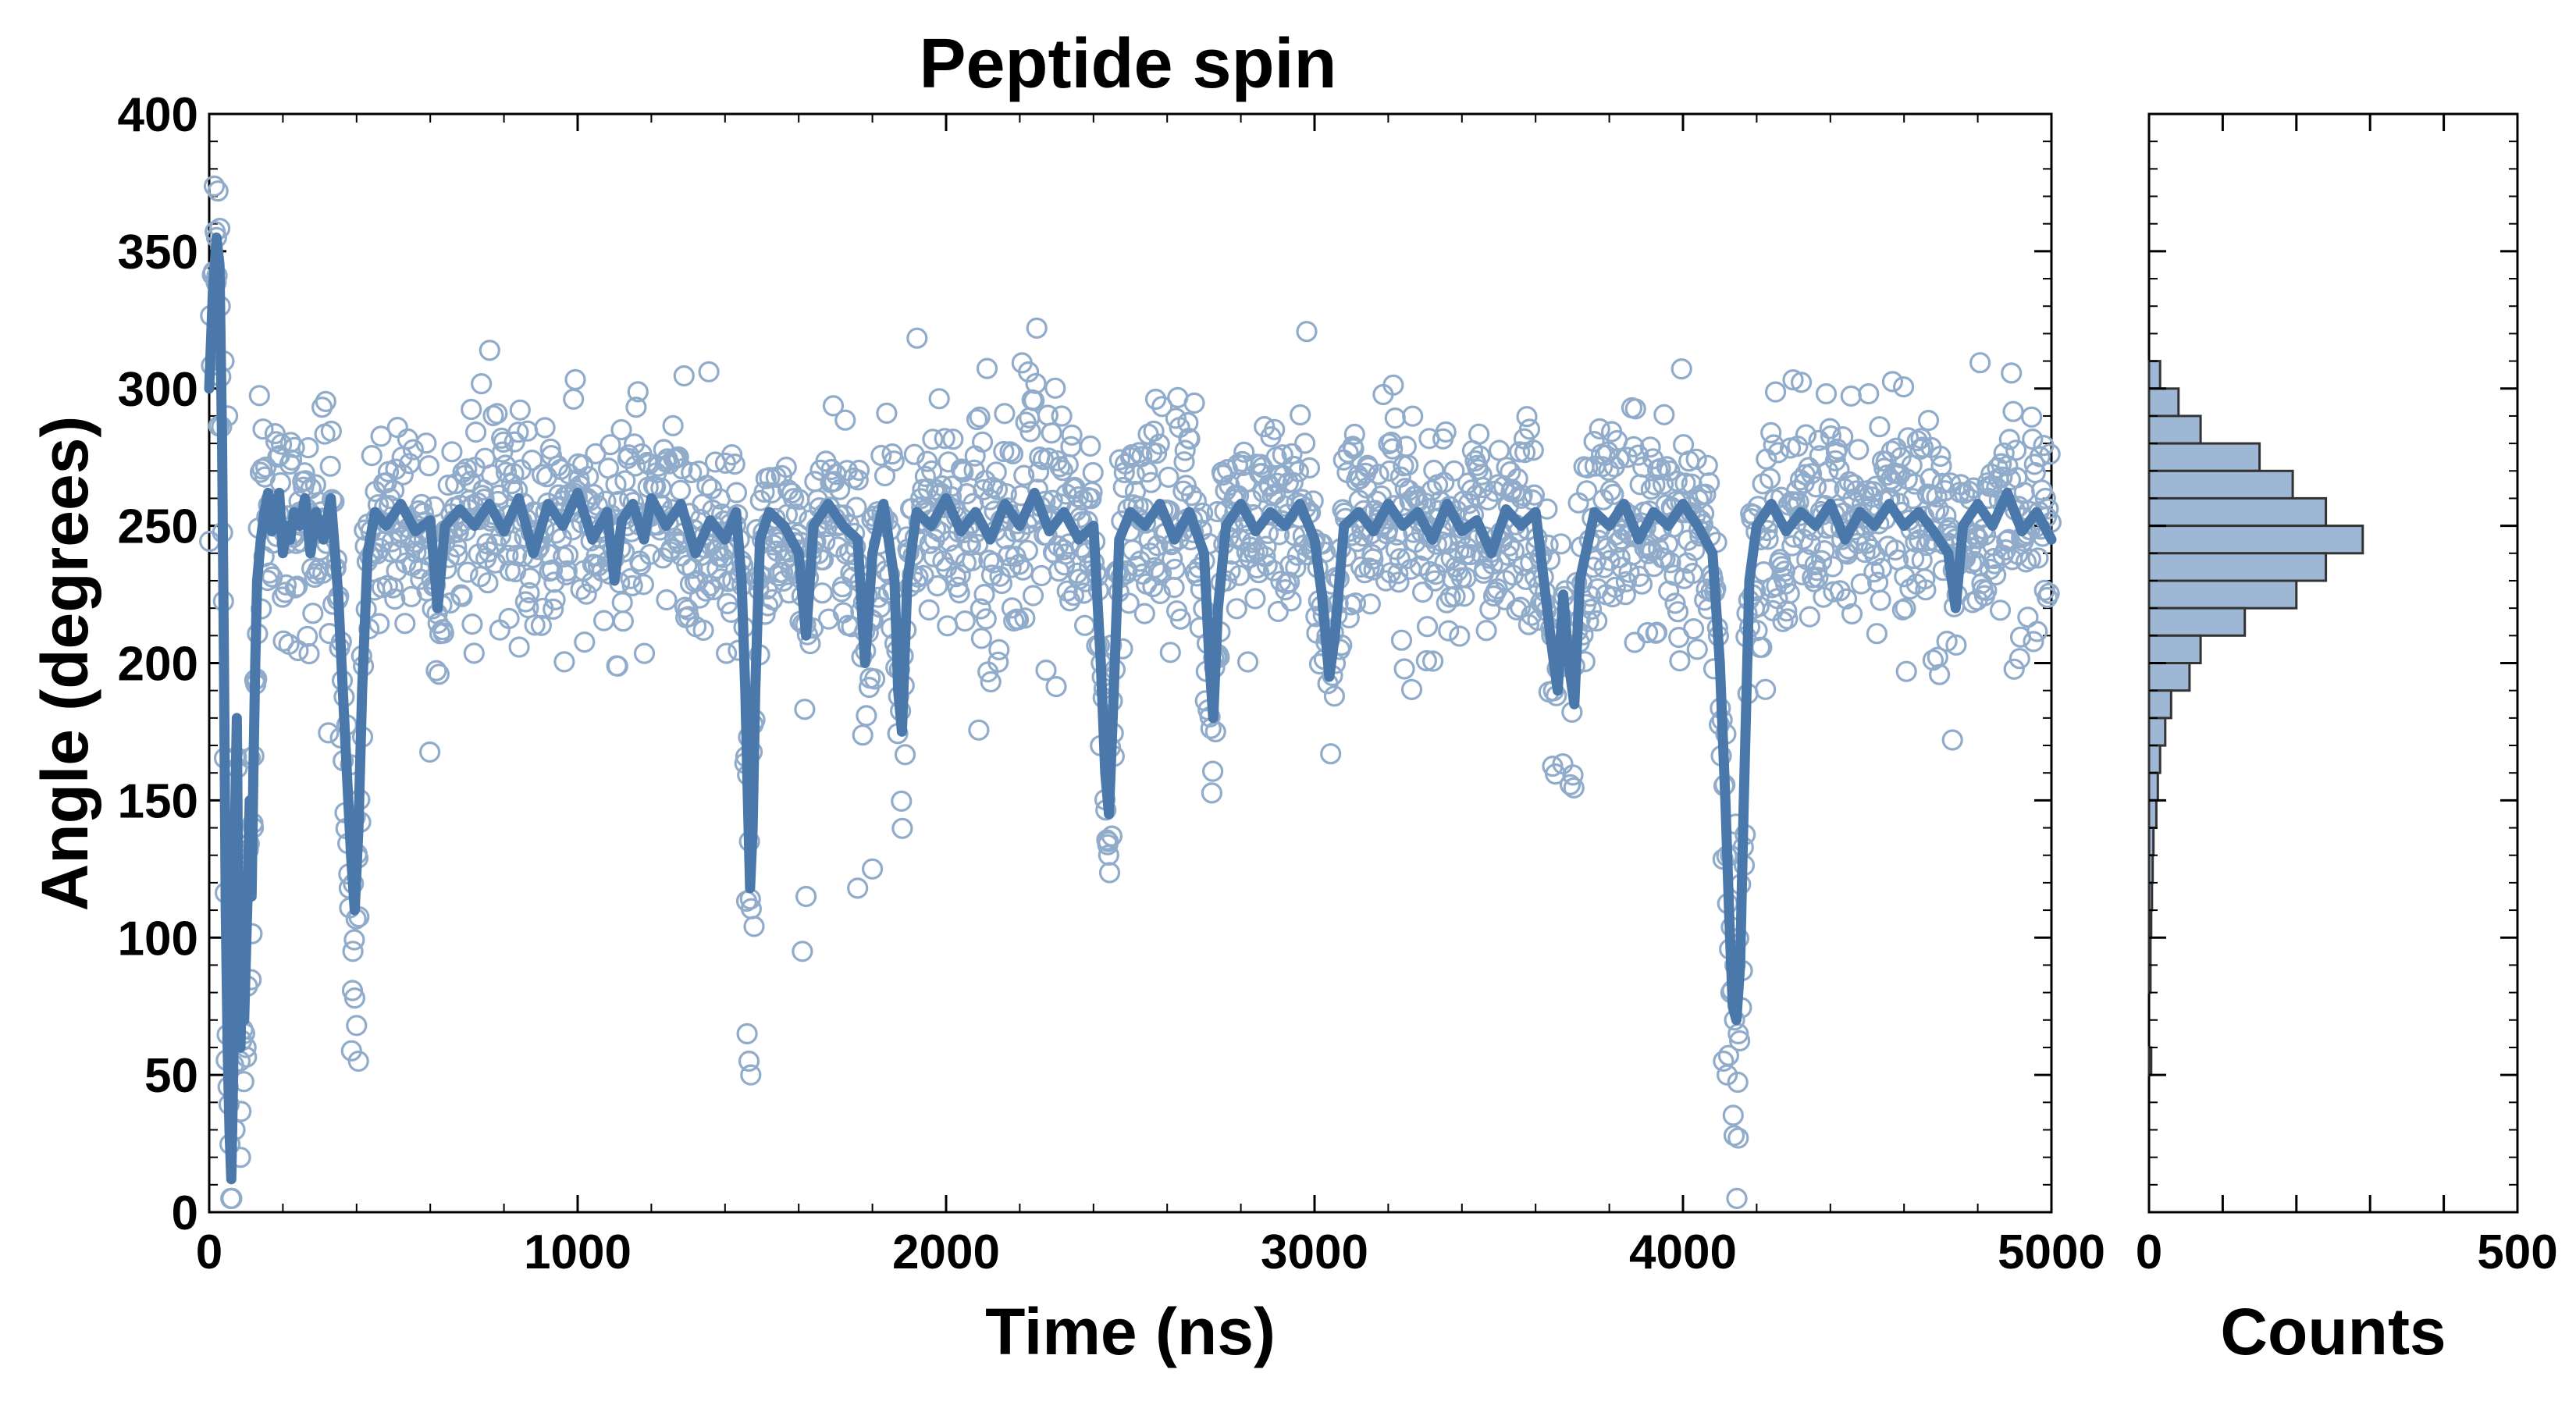  What do you see at coordinates (158, 665) in the screenshot?
I see `y-tick-label: 200` at bounding box center [158, 665].